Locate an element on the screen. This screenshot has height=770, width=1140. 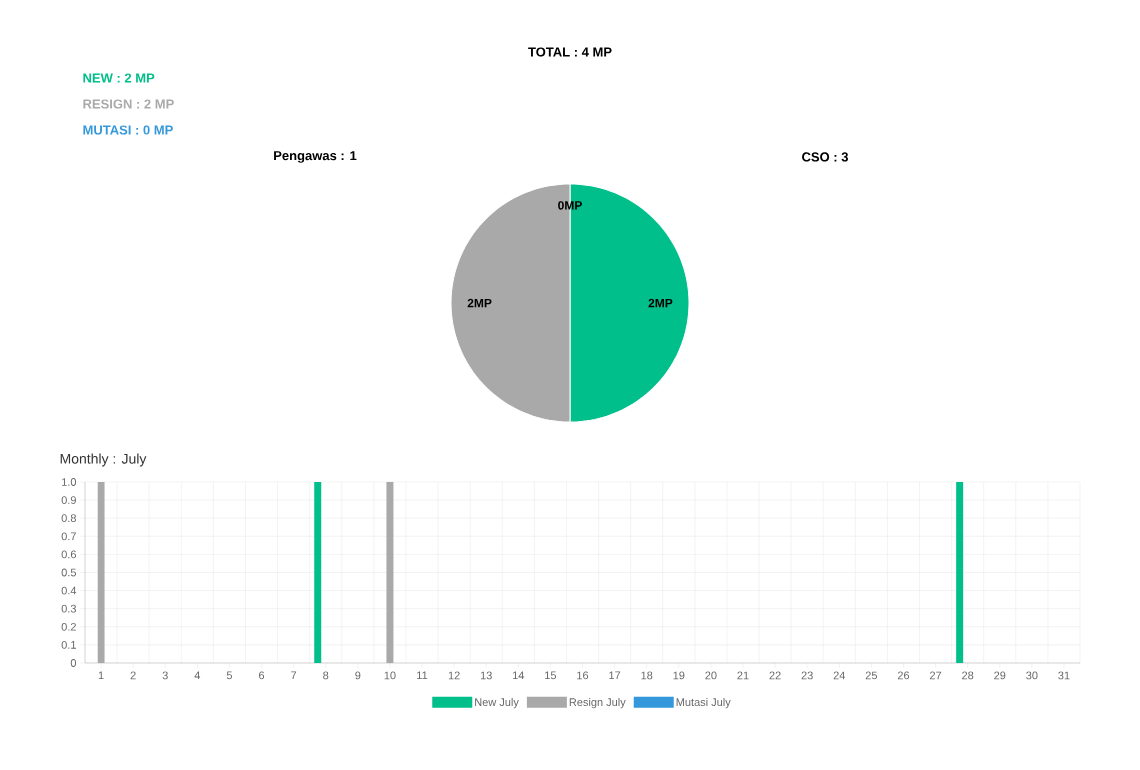
x-tick-label: 12 is located at coordinates (454, 675).